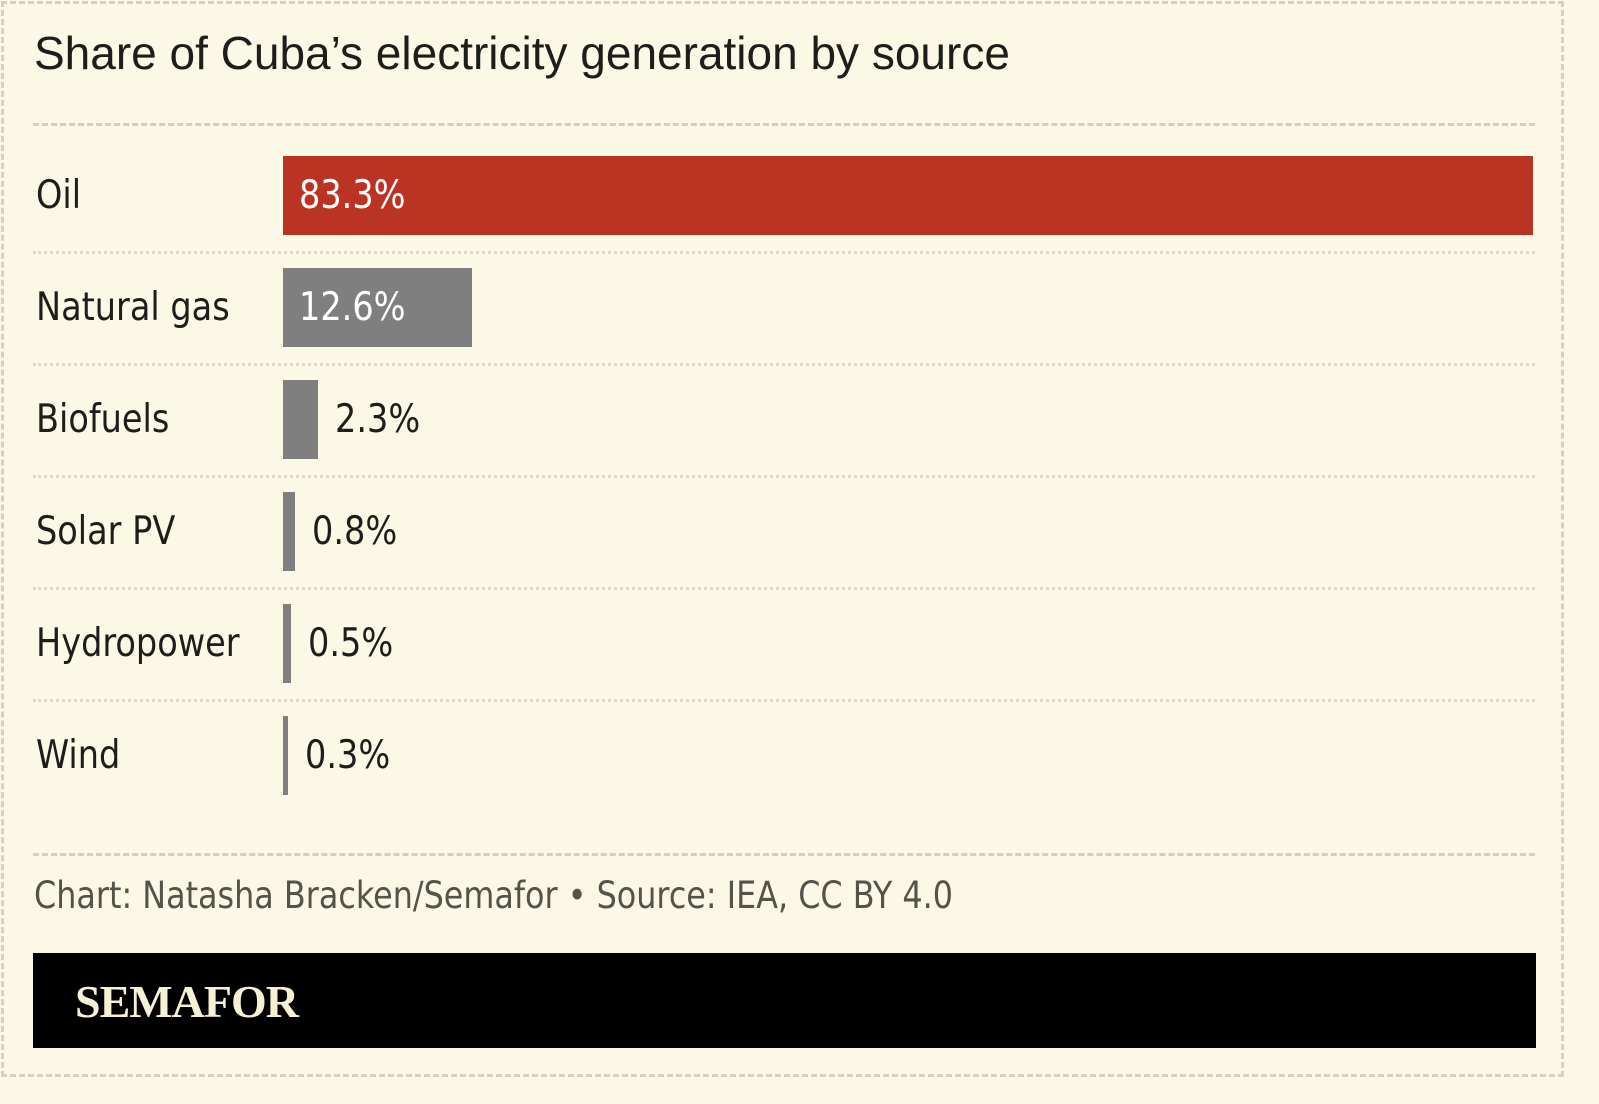 This screenshot has height=1104, width=1599. I want to click on category-label: Solar PV, so click(106, 531).